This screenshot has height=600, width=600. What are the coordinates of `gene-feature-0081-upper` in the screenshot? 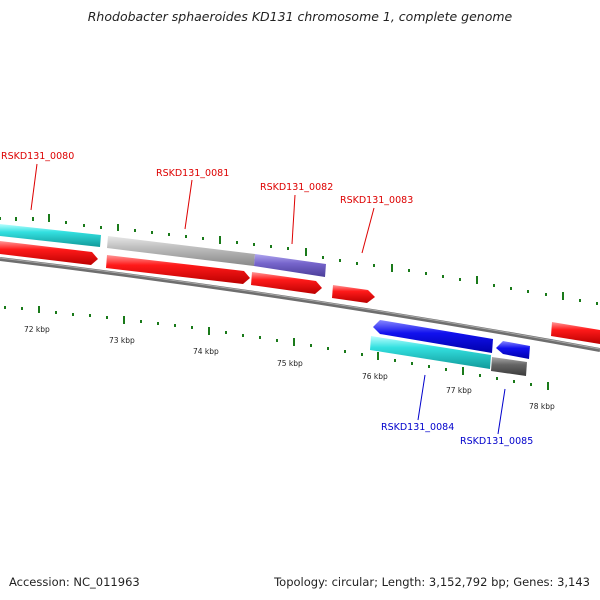 It's located at (181, 251).